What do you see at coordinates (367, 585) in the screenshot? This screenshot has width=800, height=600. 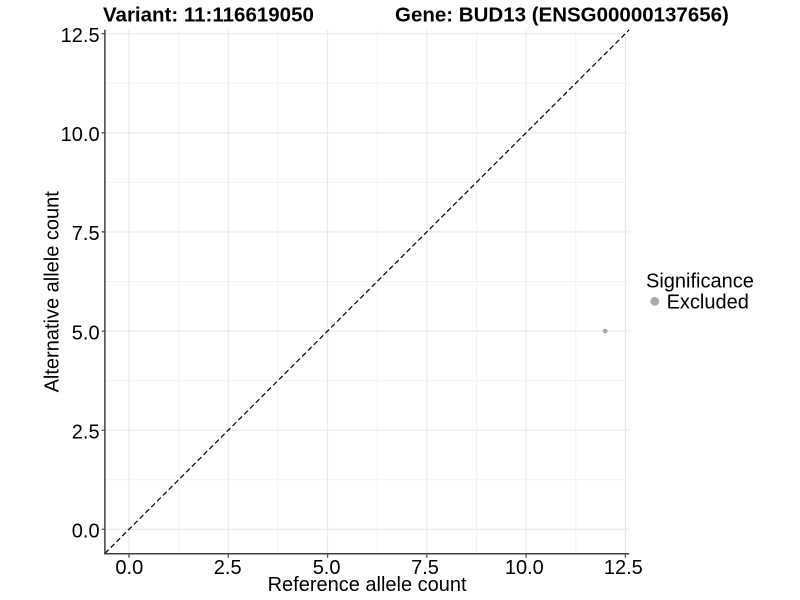 I see `svg-text: Reference allele count` at bounding box center [367, 585].